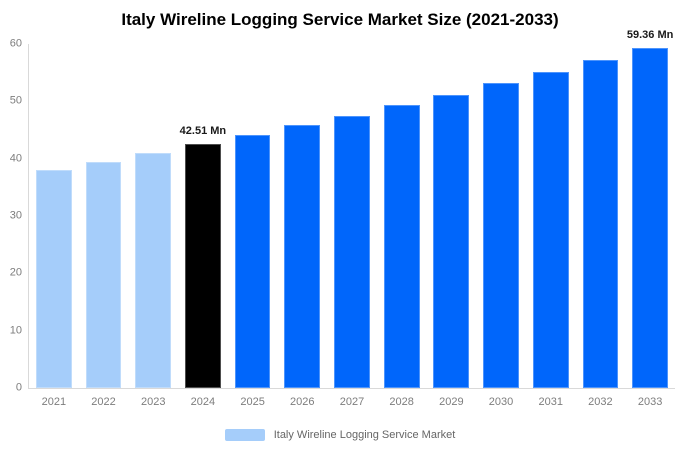 This screenshot has width=680, height=450. I want to click on bar-2027, so click(352, 251).